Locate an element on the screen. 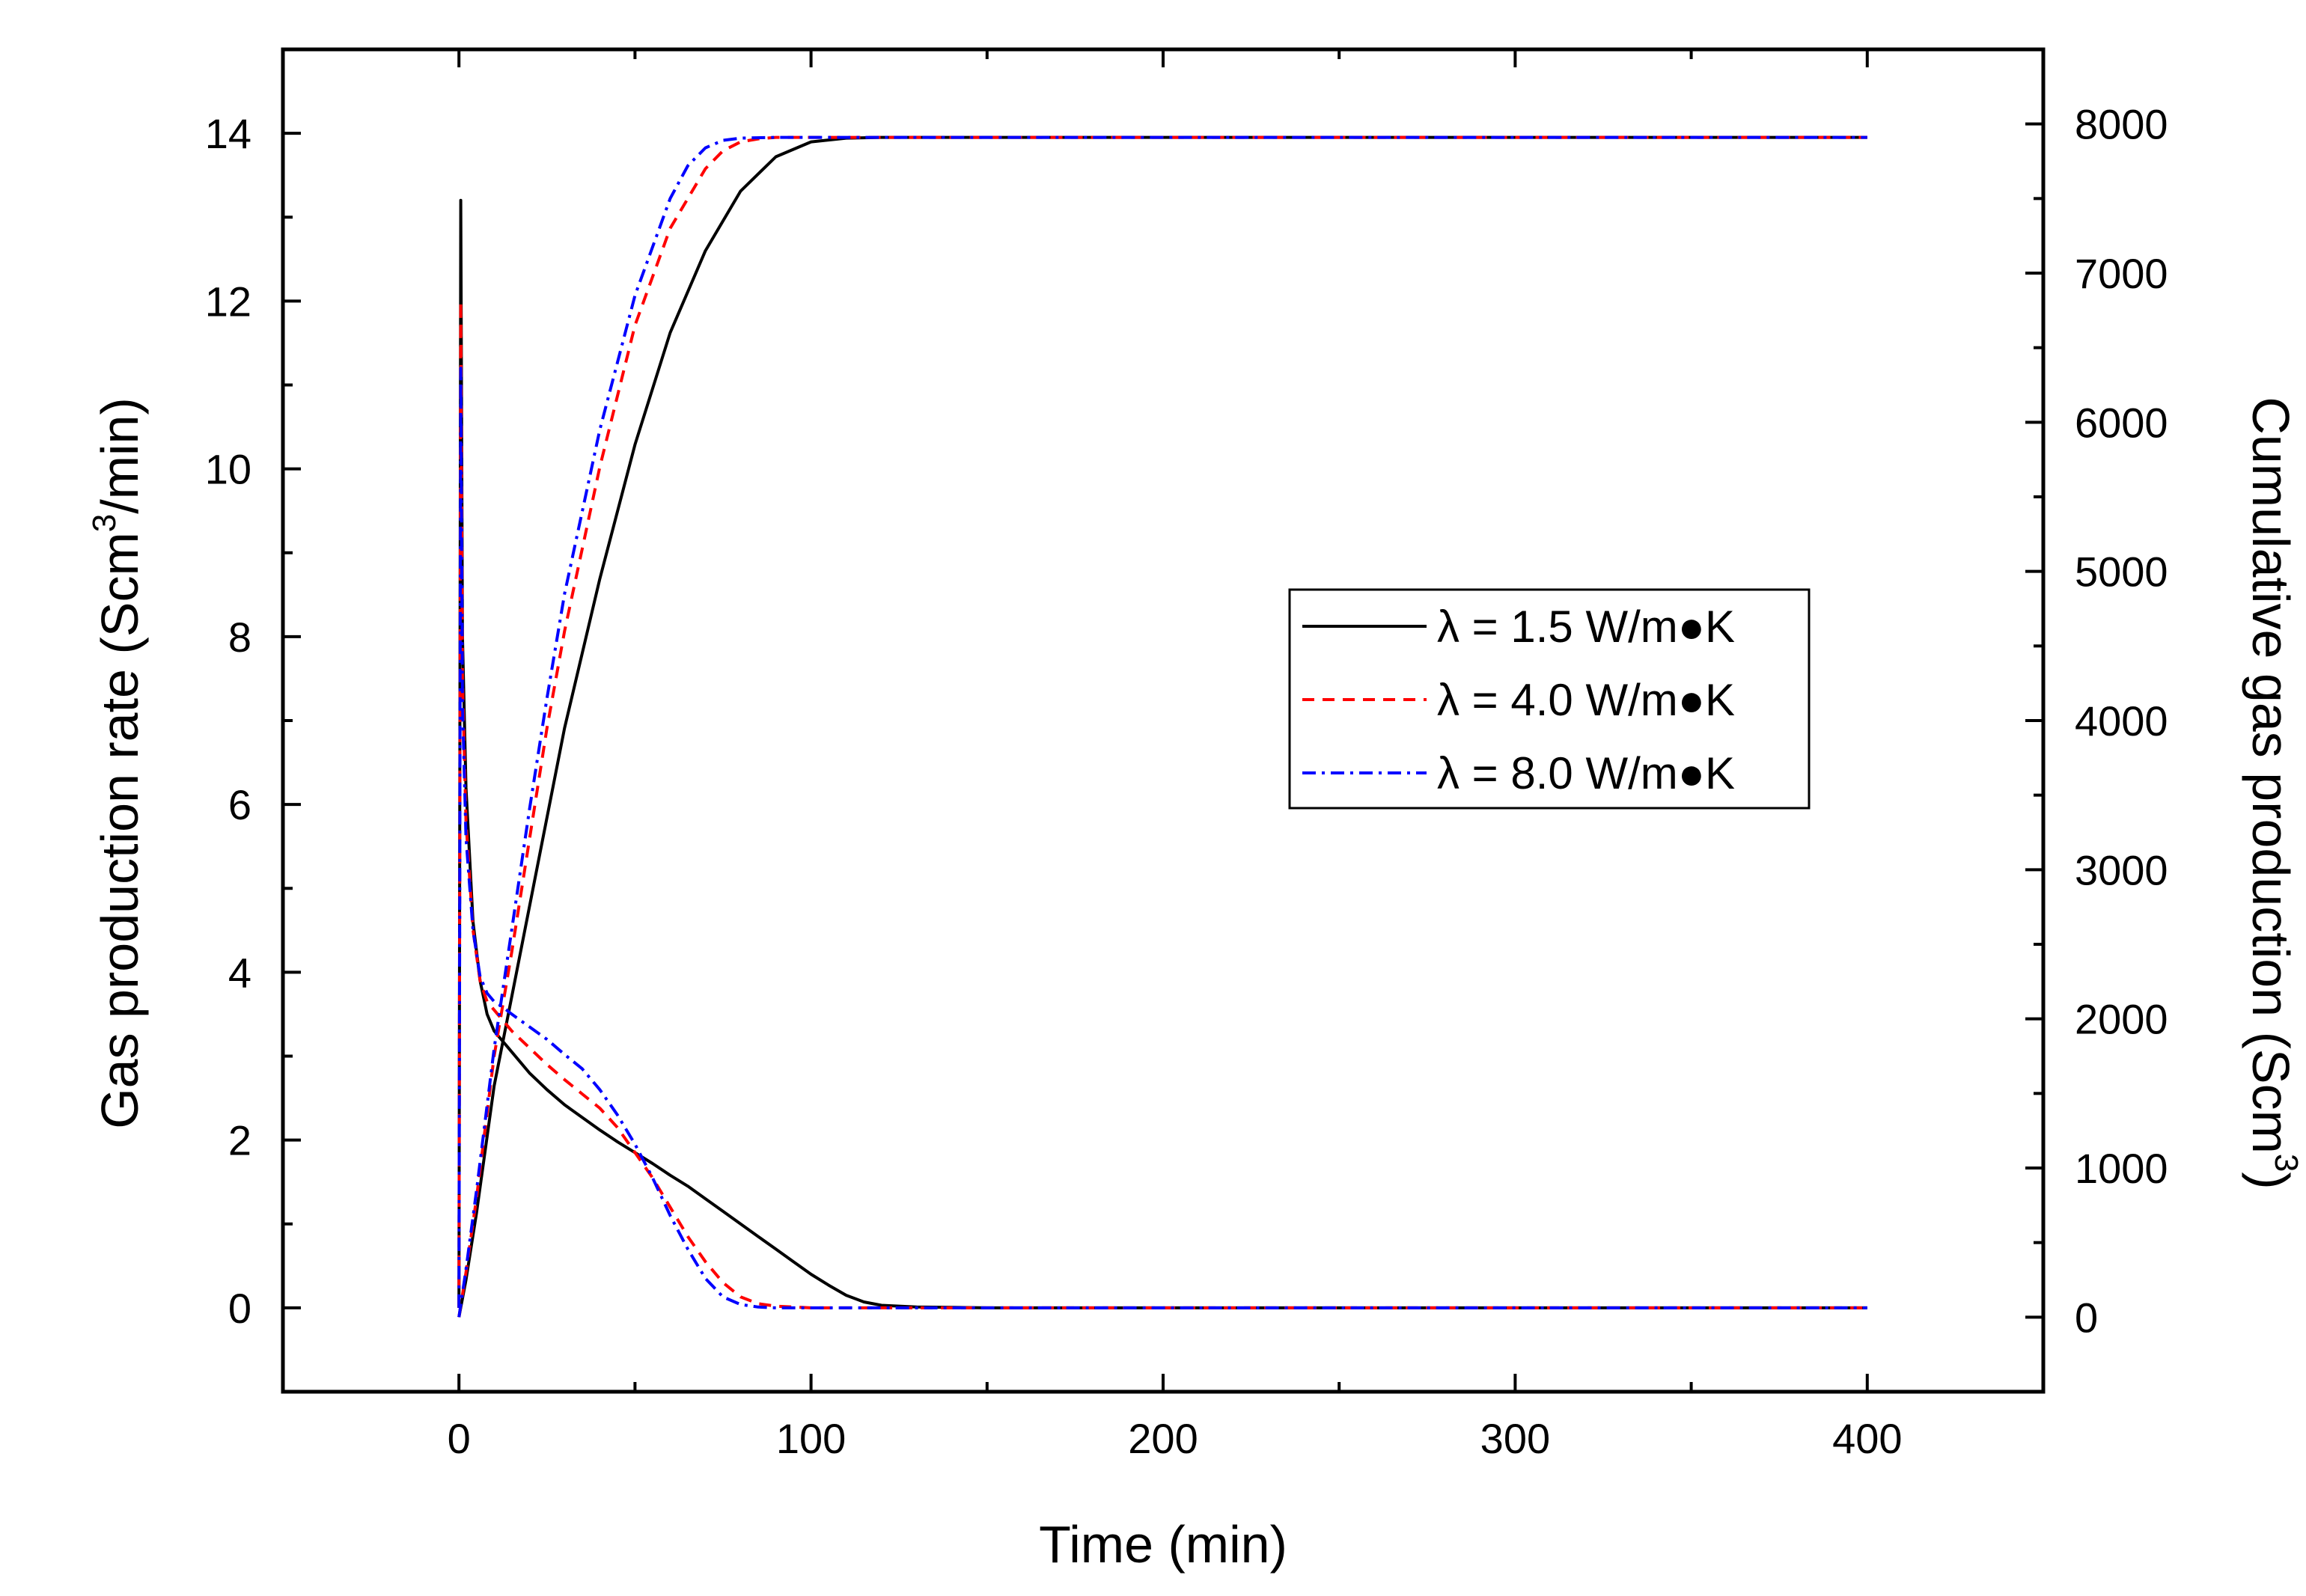 The image size is (2306, 1596). y-right-tick-label: 7000 is located at coordinates (2121, 273).